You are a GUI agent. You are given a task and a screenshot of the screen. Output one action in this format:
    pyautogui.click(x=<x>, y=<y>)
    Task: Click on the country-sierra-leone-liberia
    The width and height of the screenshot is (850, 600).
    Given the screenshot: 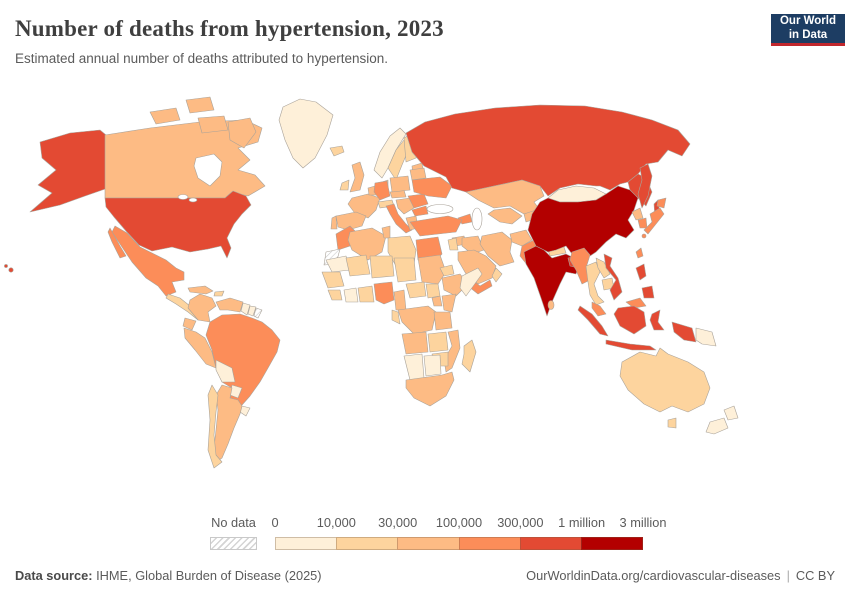 What is the action you would take?
    pyautogui.click(x=335, y=295)
    